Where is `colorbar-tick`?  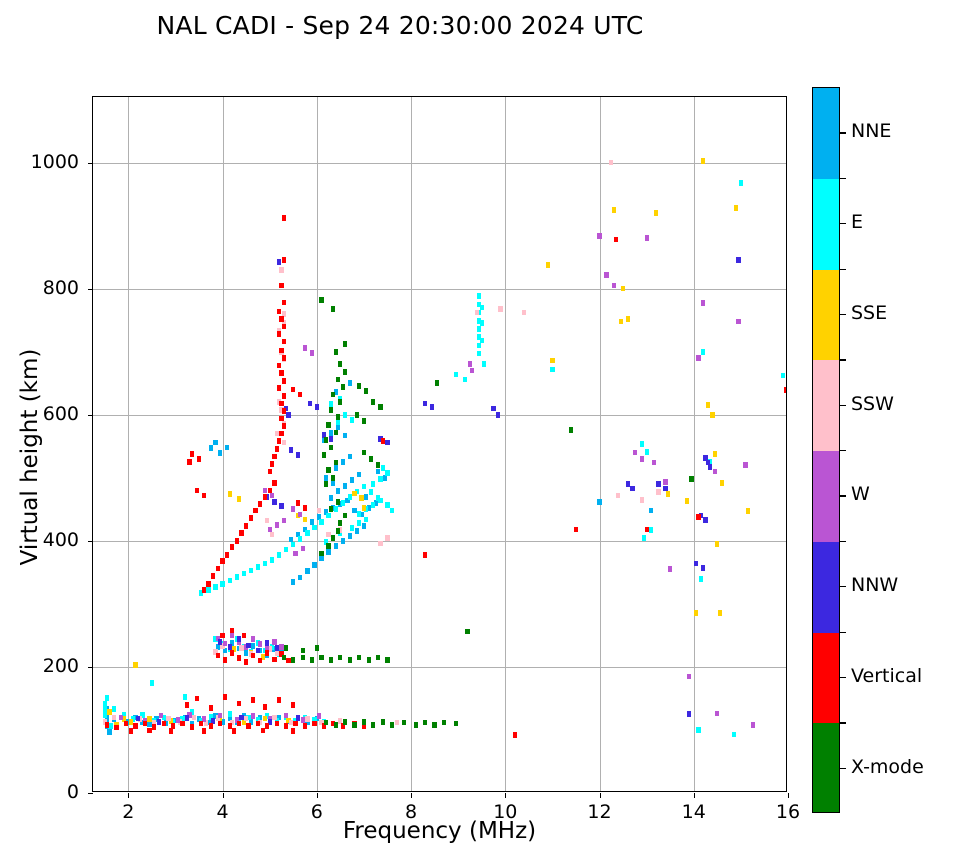 colorbar-tick is located at coordinates (843, 496).